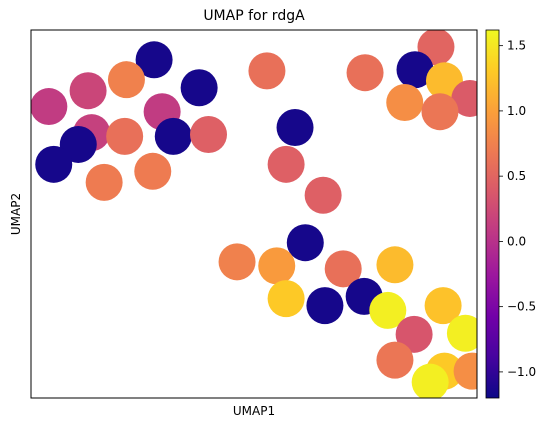 This screenshot has height=429, width=551. What do you see at coordinates (516, 46) in the screenshot?
I see `colorbar-tick-label: 1.5` at bounding box center [516, 46].